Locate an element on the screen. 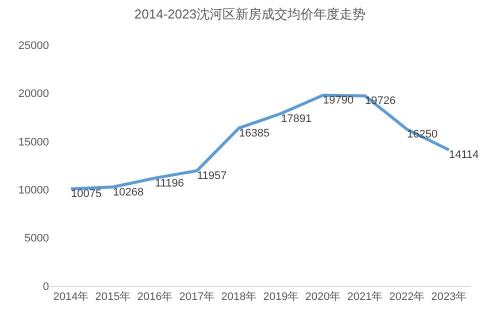  y-tick-label: 5000 is located at coordinates (36, 238).